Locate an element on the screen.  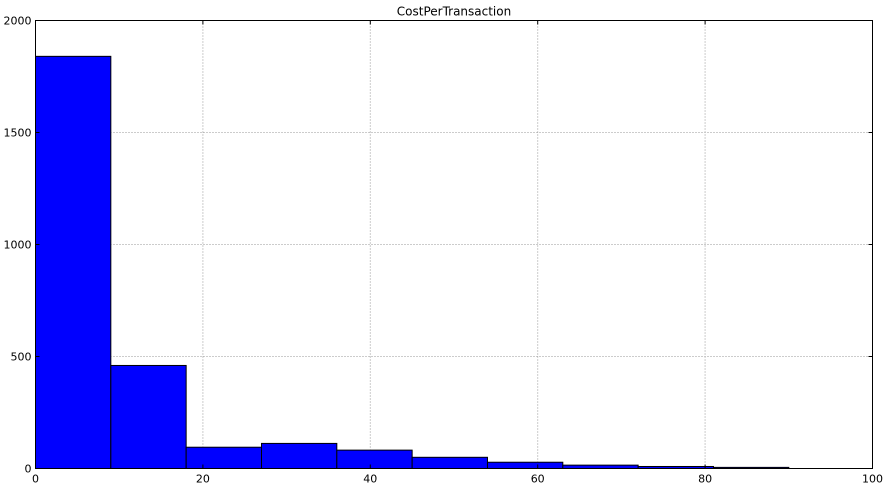
x-axis-tick-labels: 0 20 40 60 80 100 is located at coordinates (457, 479).